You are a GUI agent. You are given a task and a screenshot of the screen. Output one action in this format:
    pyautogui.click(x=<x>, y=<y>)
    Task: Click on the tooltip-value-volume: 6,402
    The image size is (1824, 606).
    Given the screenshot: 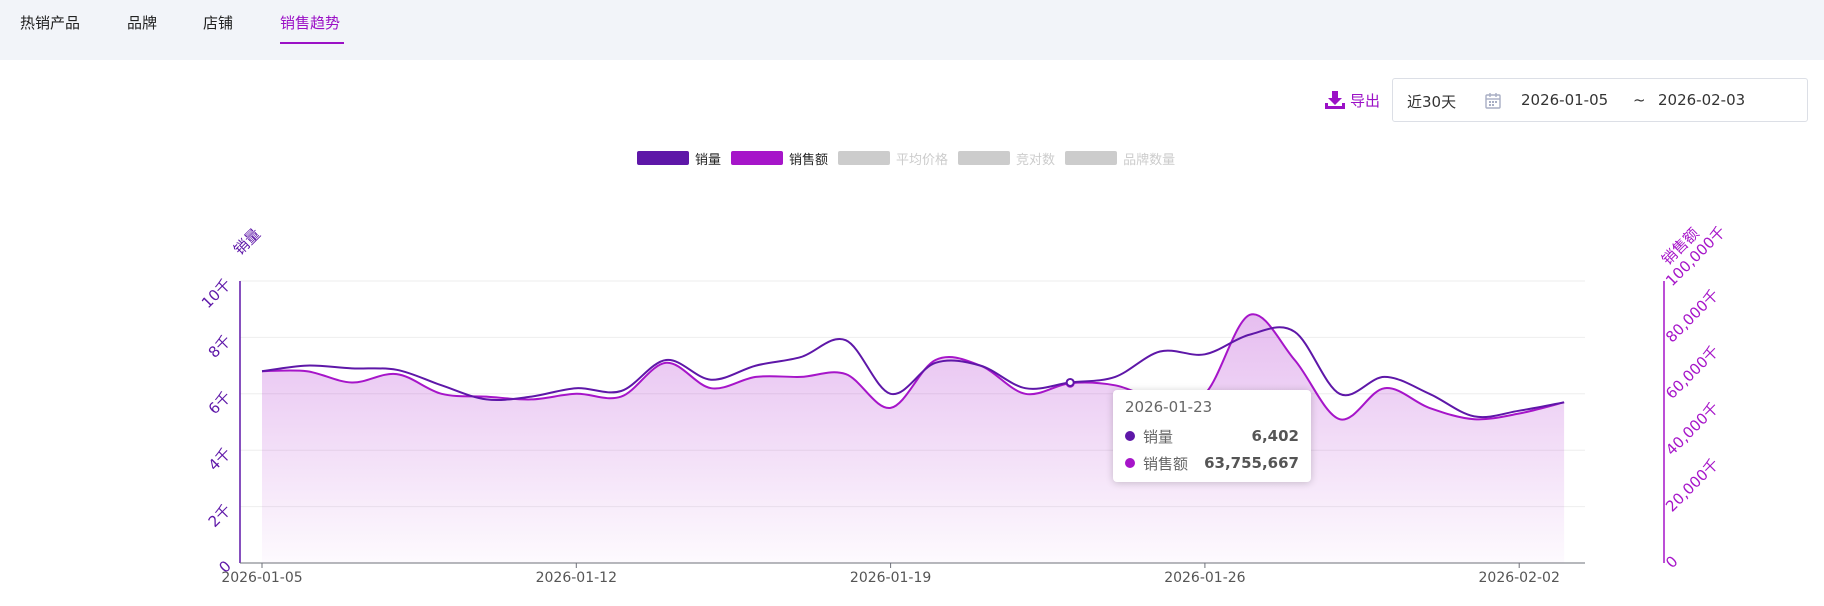 What is the action you would take?
    pyautogui.click(x=1275, y=436)
    